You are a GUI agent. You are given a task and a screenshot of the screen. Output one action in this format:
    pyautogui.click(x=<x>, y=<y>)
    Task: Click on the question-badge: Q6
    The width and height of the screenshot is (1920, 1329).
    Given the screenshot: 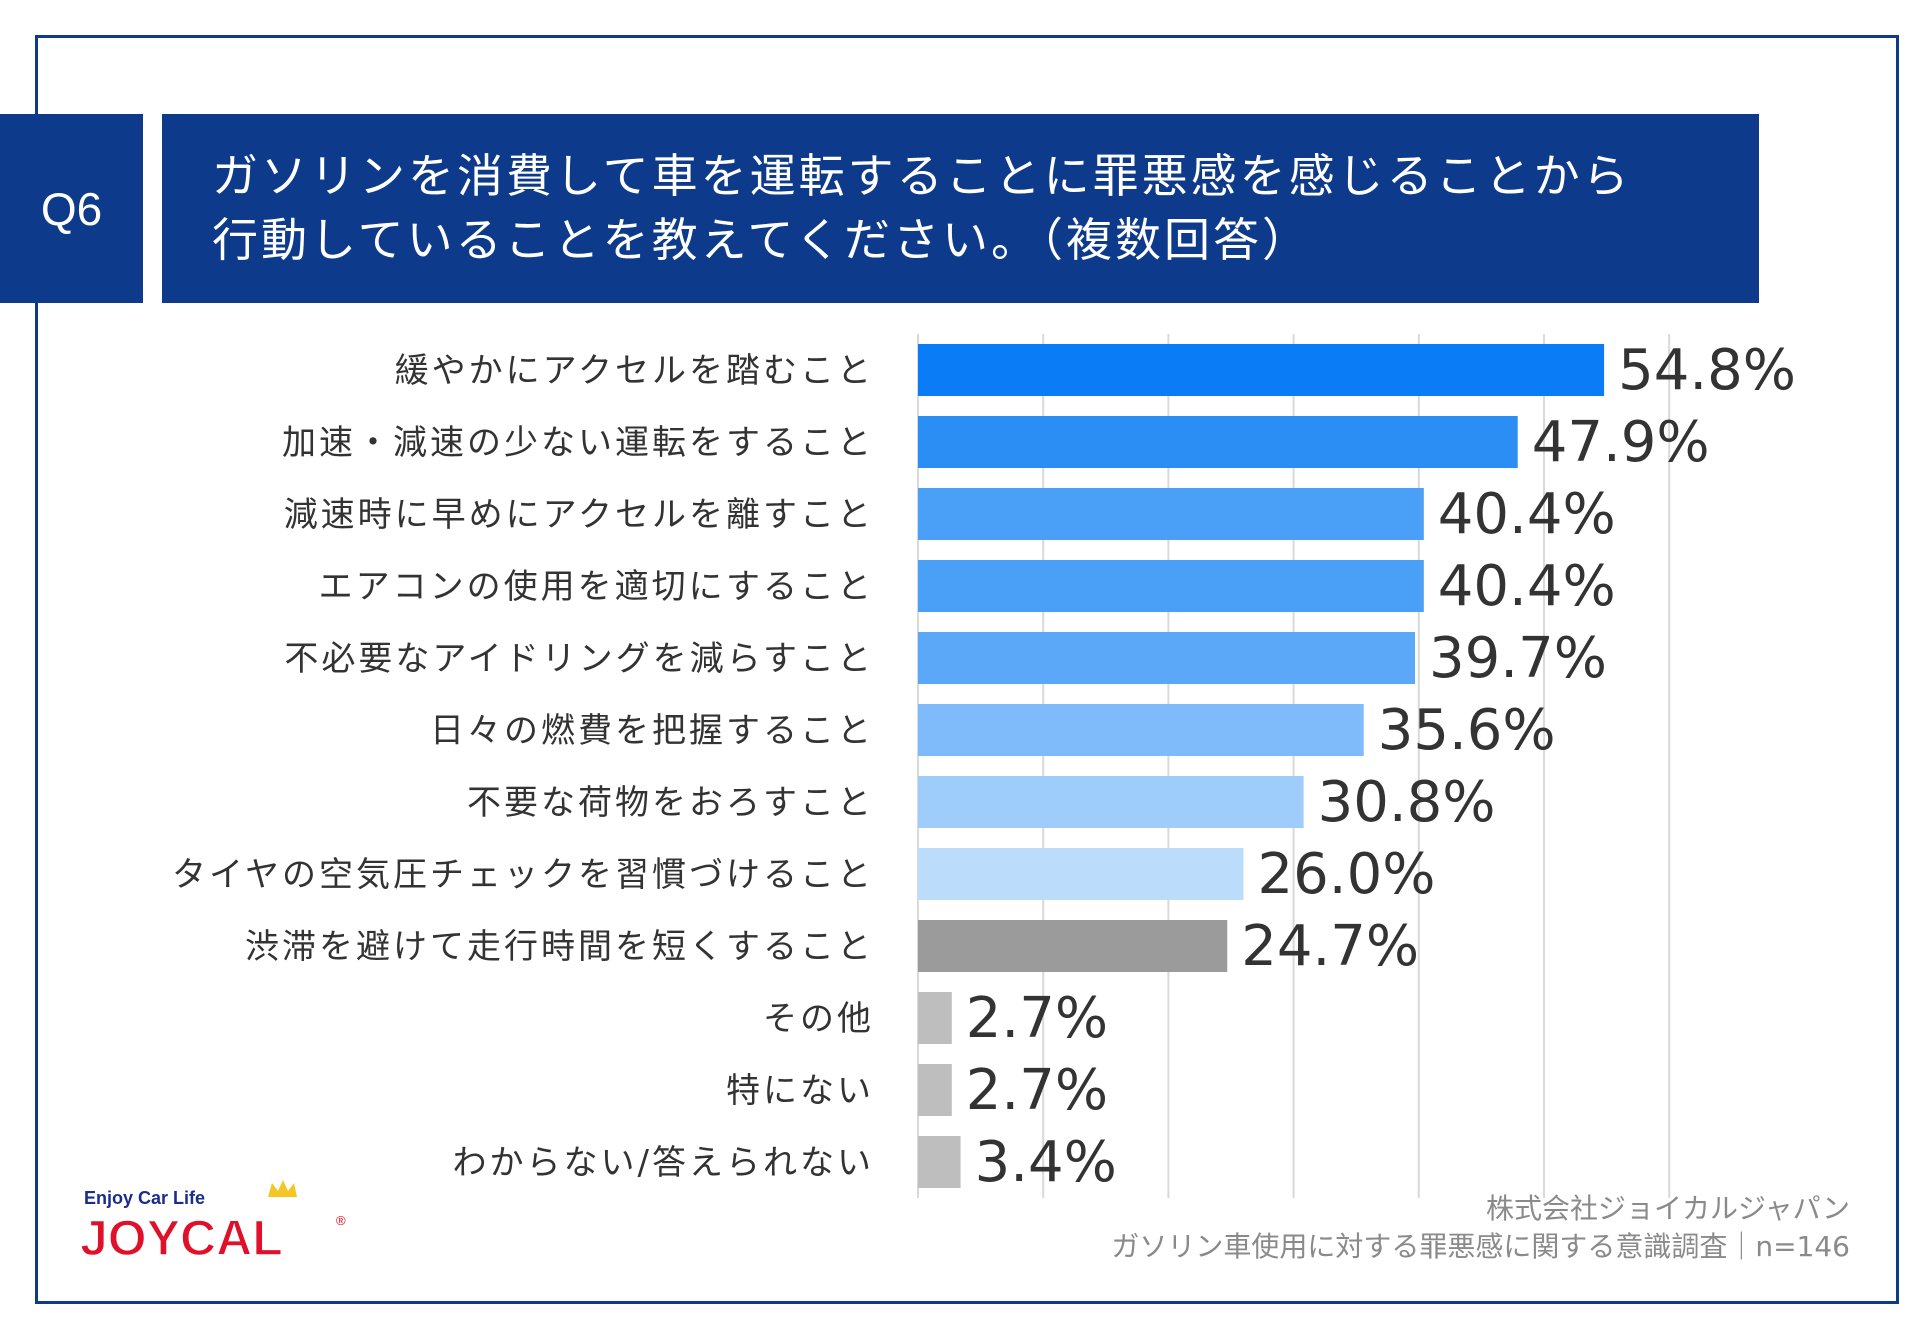 What is the action you would take?
    pyautogui.click(x=71, y=208)
    